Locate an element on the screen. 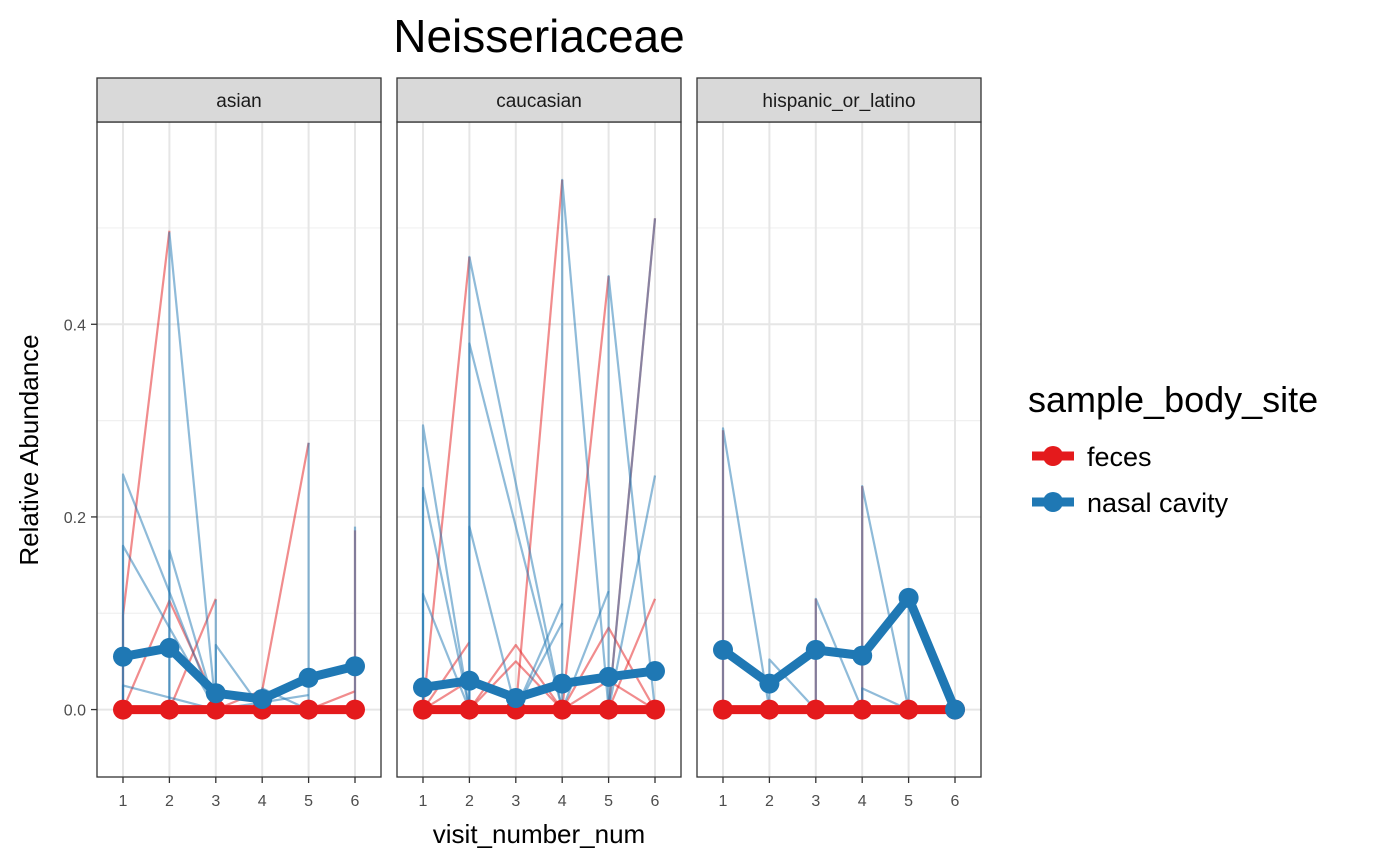  y-axis-title: Relative Abundance is located at coordinates (29, 449).